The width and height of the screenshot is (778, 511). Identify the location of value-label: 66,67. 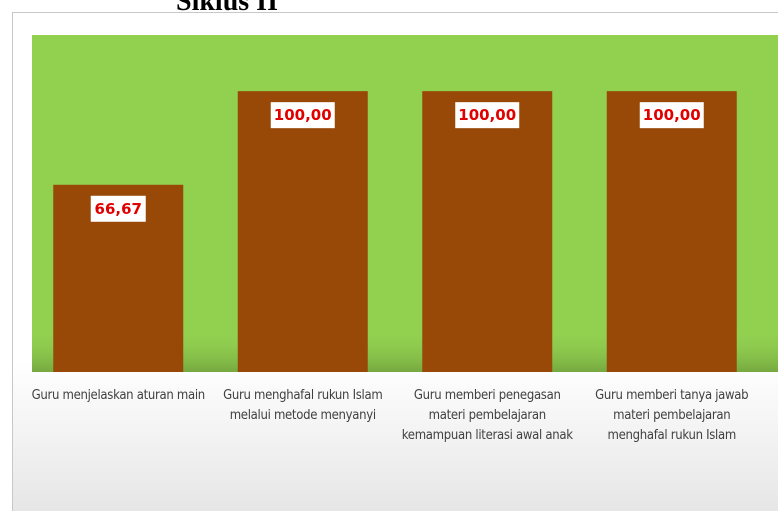
(118, 209).